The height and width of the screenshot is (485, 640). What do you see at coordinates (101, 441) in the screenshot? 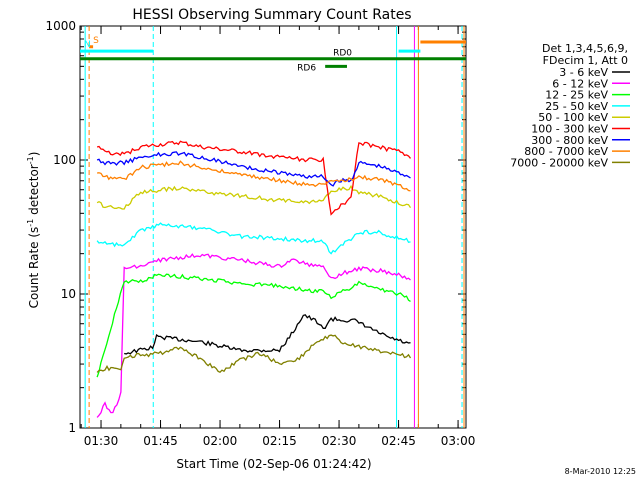
I see `x-tick-label: 01:30` at bounding box center [101, 441].